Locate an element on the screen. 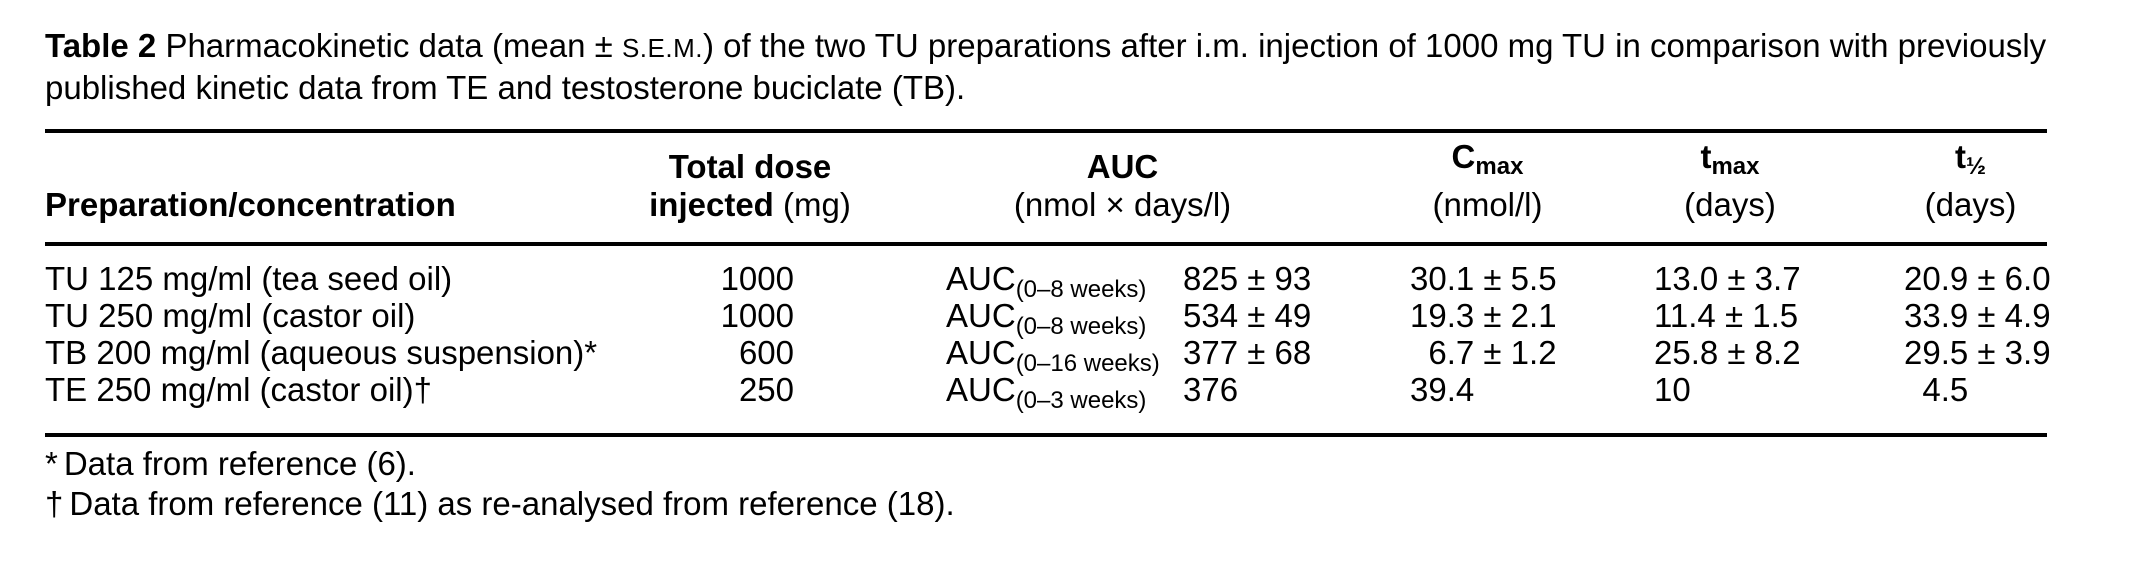 Image resolution: width=2140 pixels, height=568 pixels. cell-auc: AUC(0–16 weeks) 377 ± 68 is located at coordinates (1122, 358).